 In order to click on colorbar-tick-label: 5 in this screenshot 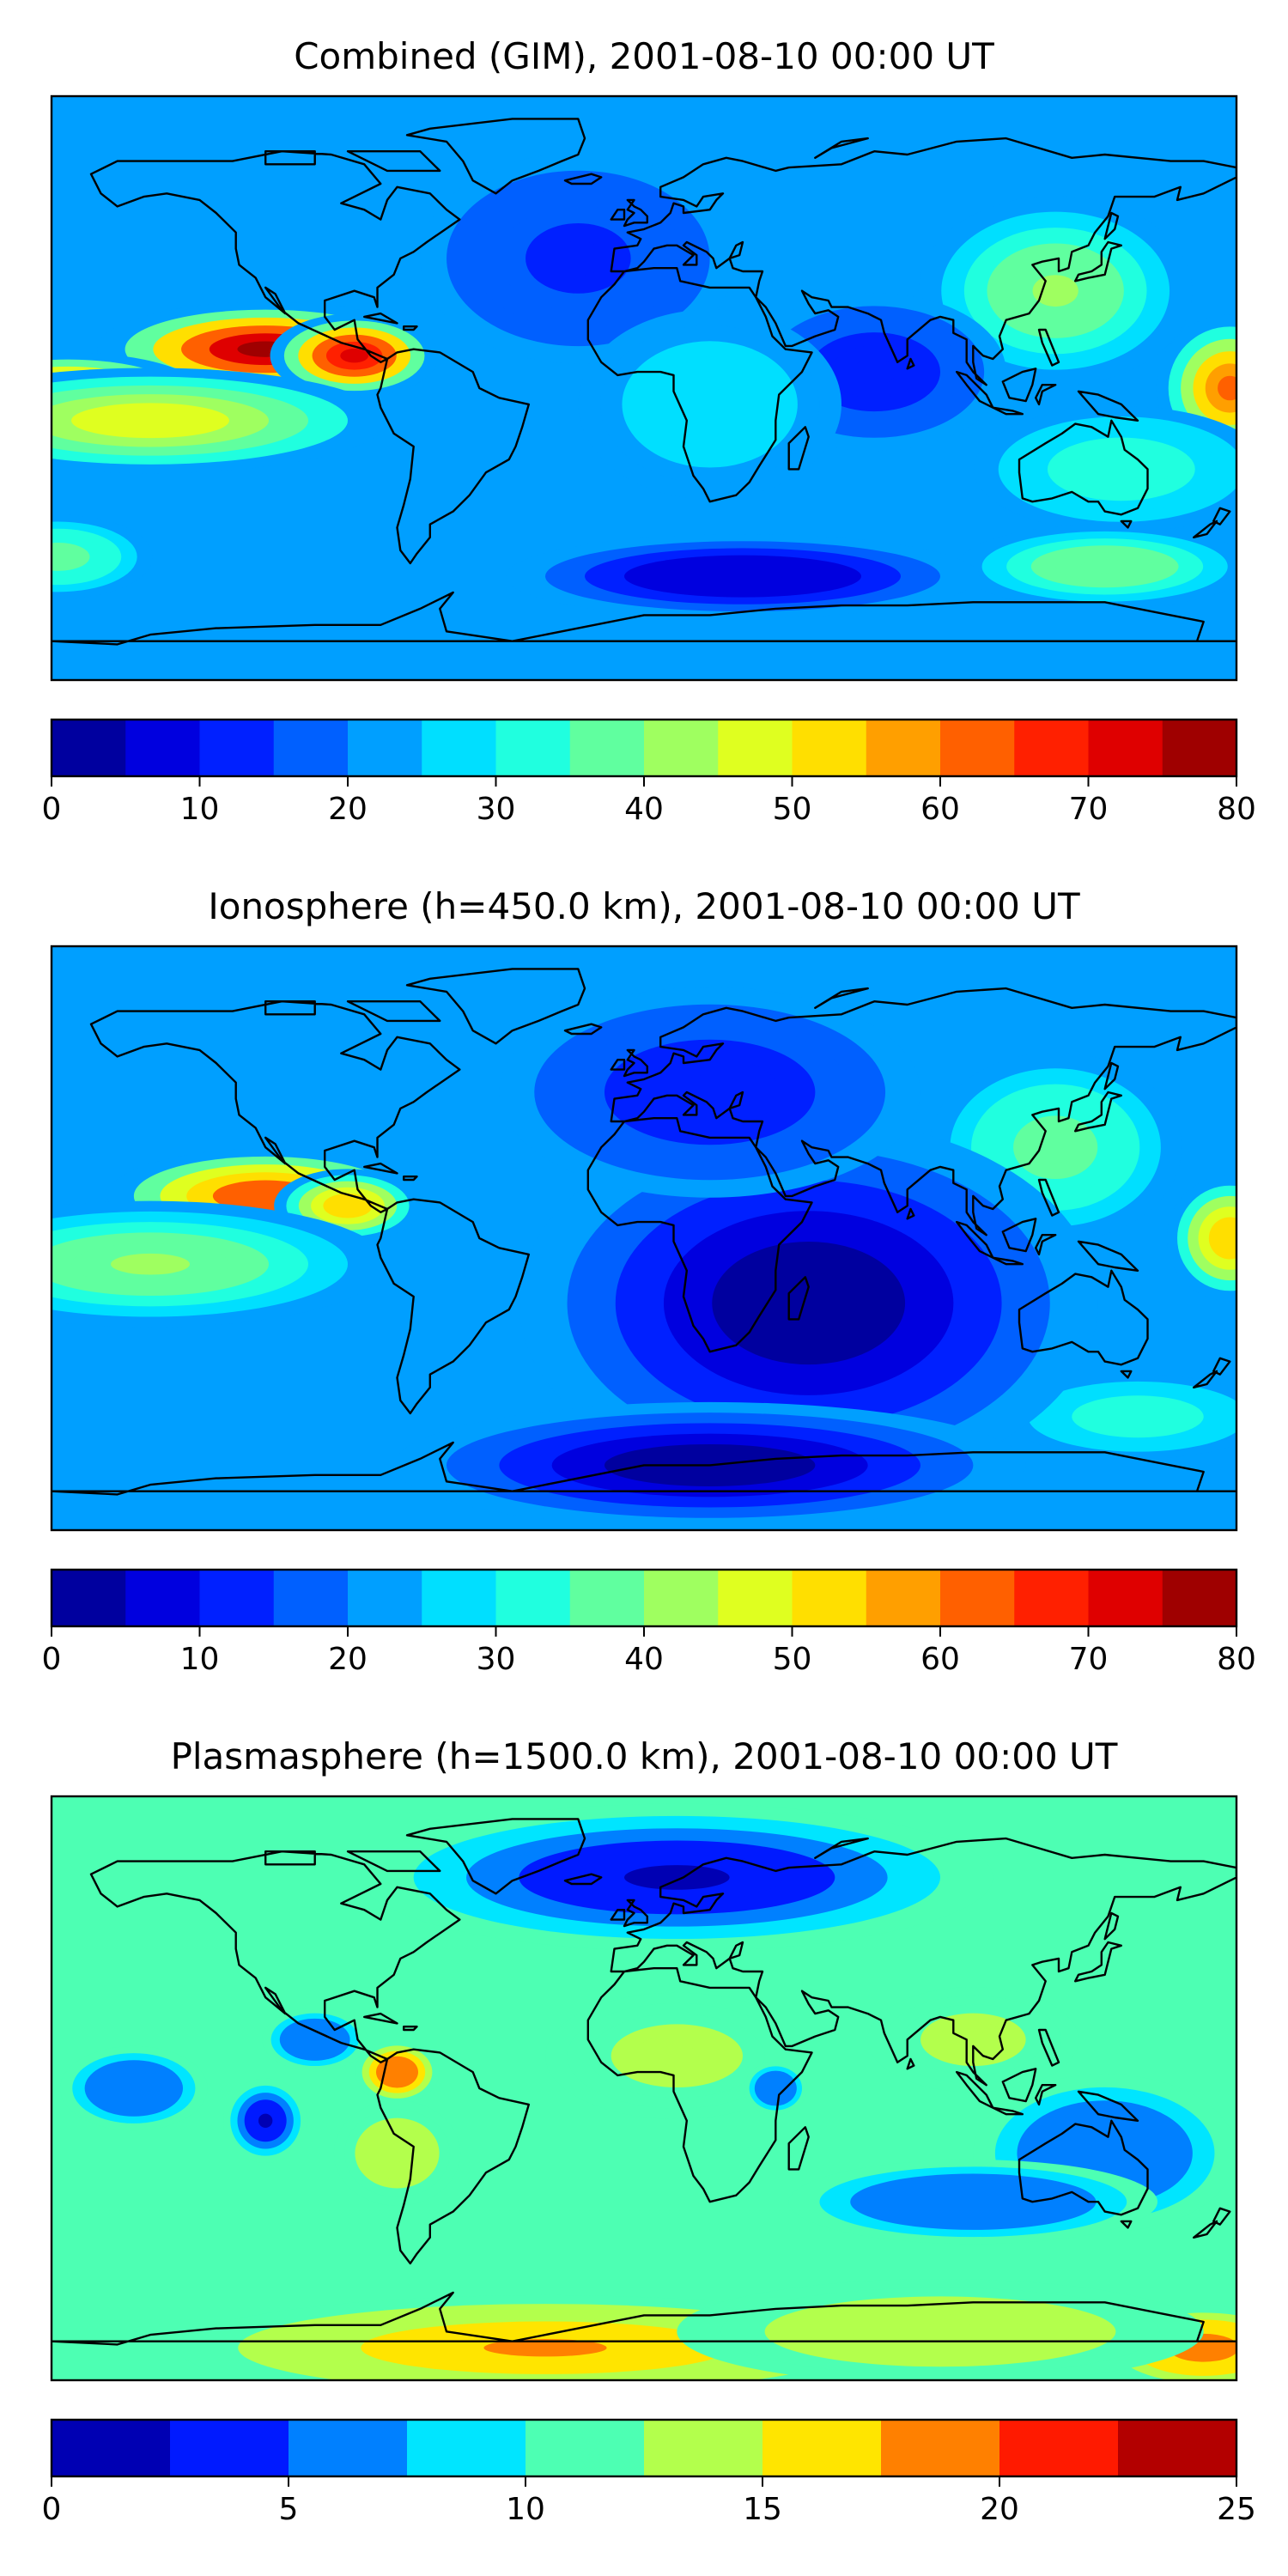, I will do `click(289, 2509)`.